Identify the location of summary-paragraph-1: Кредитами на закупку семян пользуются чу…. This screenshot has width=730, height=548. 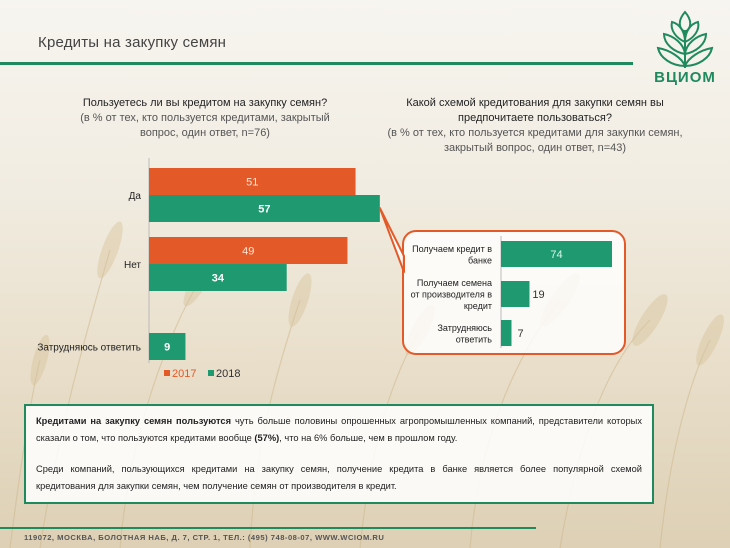
(339, 430).